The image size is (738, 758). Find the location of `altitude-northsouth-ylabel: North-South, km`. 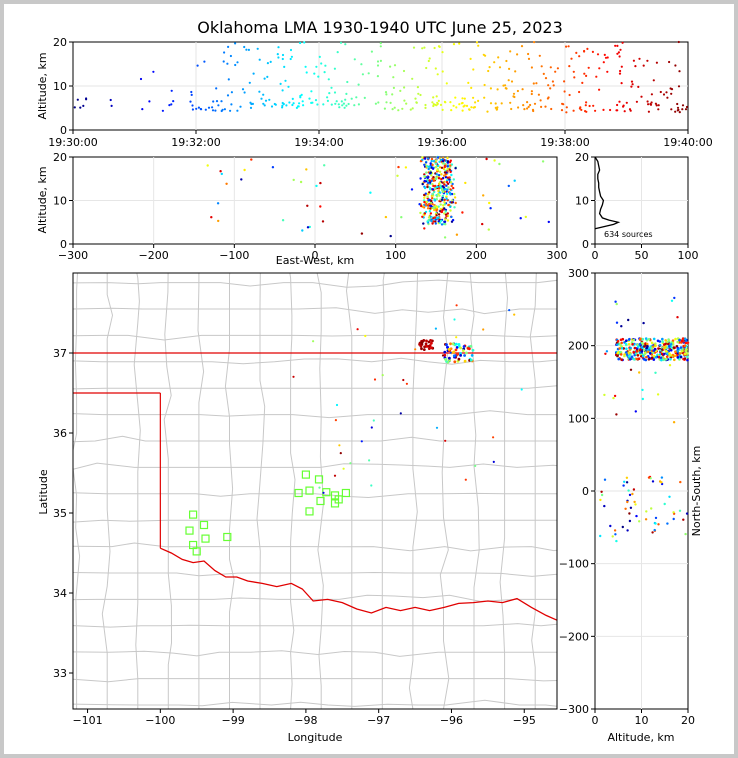

altitude-northsouth-ylabel: North-South, km is located at coordinates (696, 491).